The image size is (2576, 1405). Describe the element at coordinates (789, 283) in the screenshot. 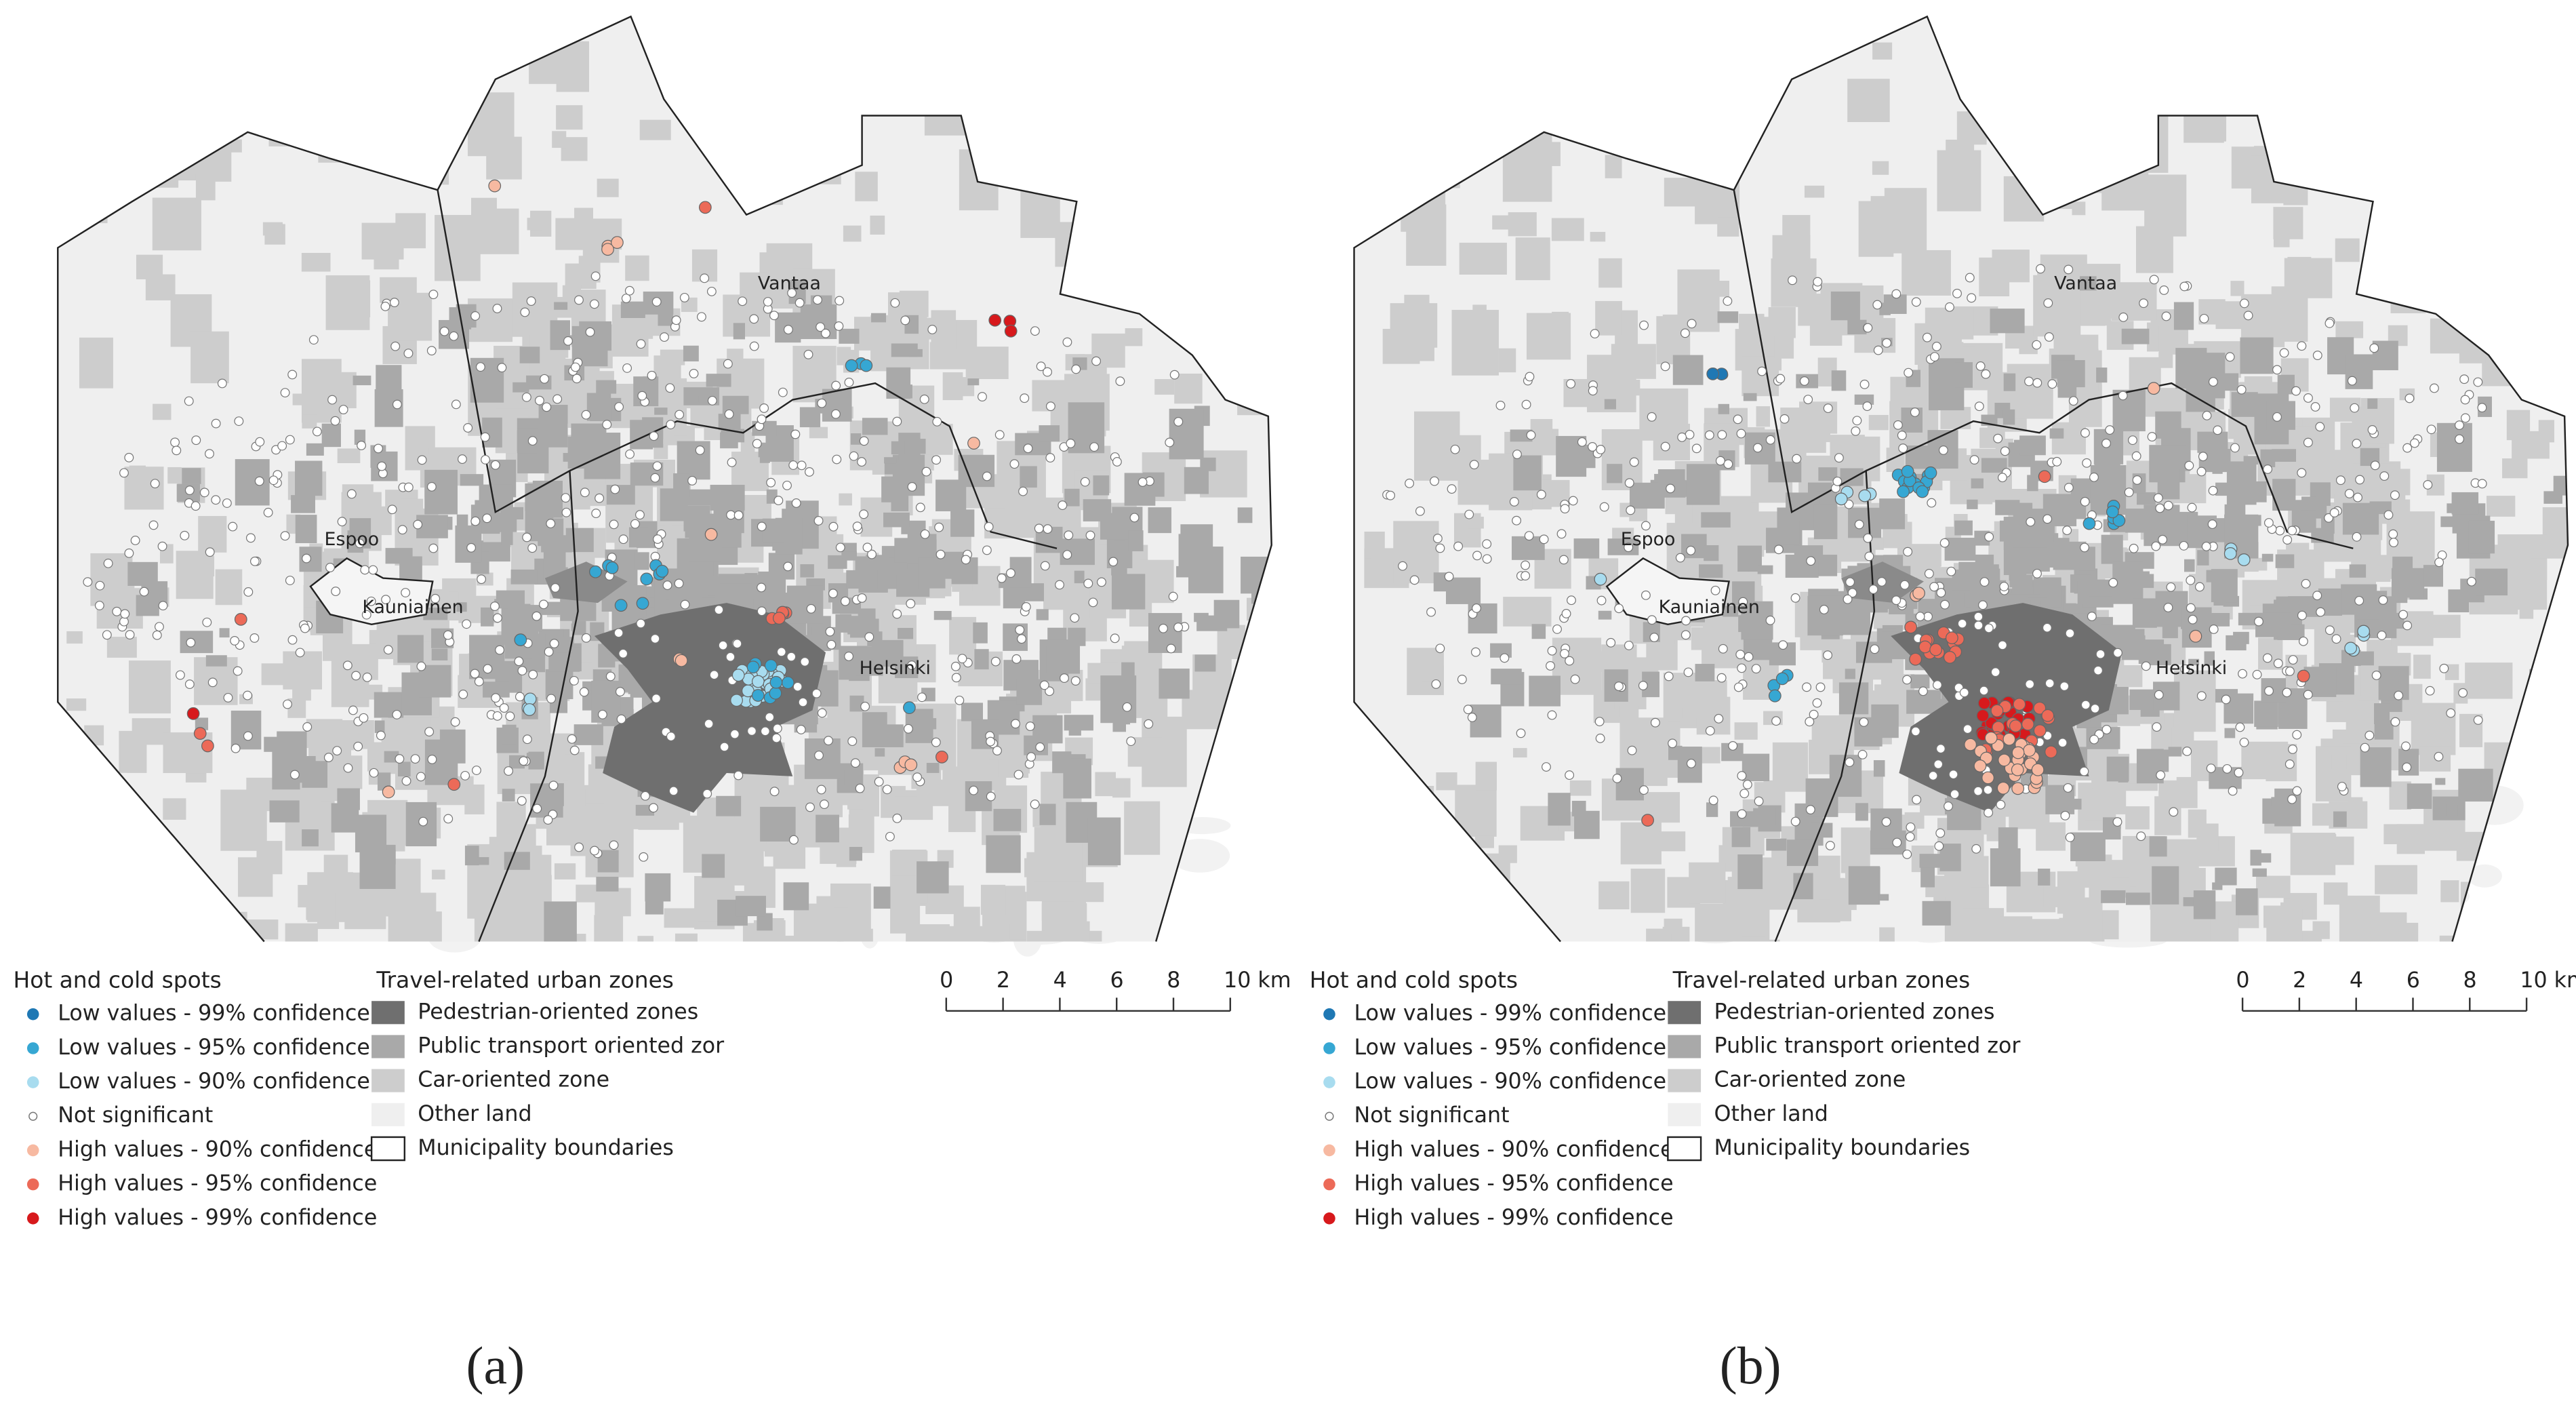

I see `place-label: Vantaa` at that location.